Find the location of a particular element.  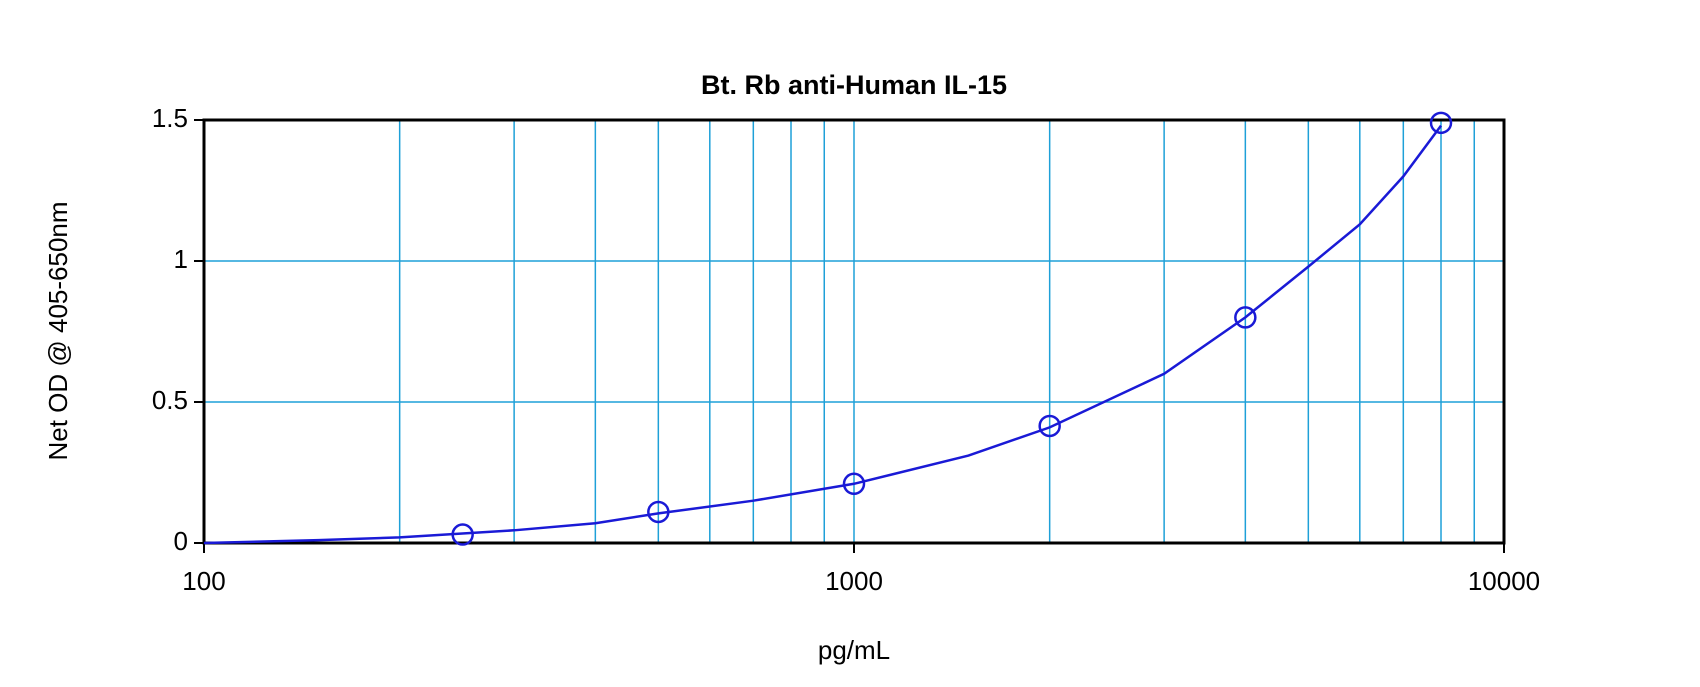

x-tick-label: 1000 is located at coordinates (854, 581).